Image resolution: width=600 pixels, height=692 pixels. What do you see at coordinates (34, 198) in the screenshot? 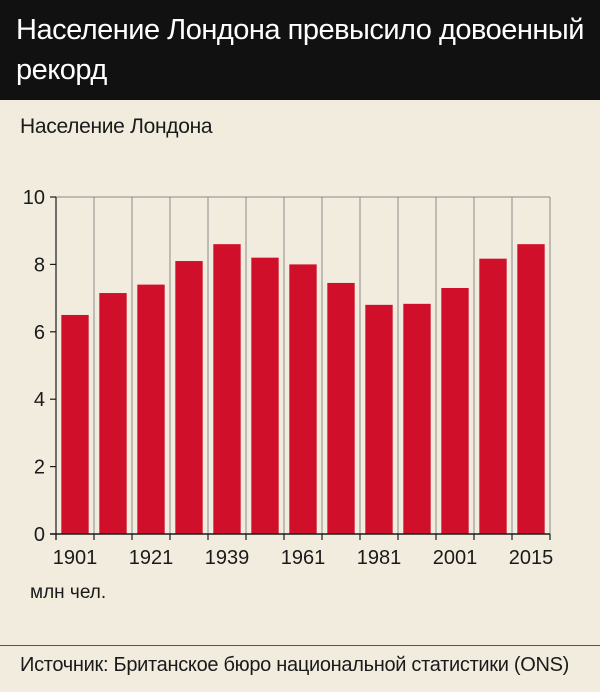
I see `y-tick-label: 10` at bounding box center [34, 198].